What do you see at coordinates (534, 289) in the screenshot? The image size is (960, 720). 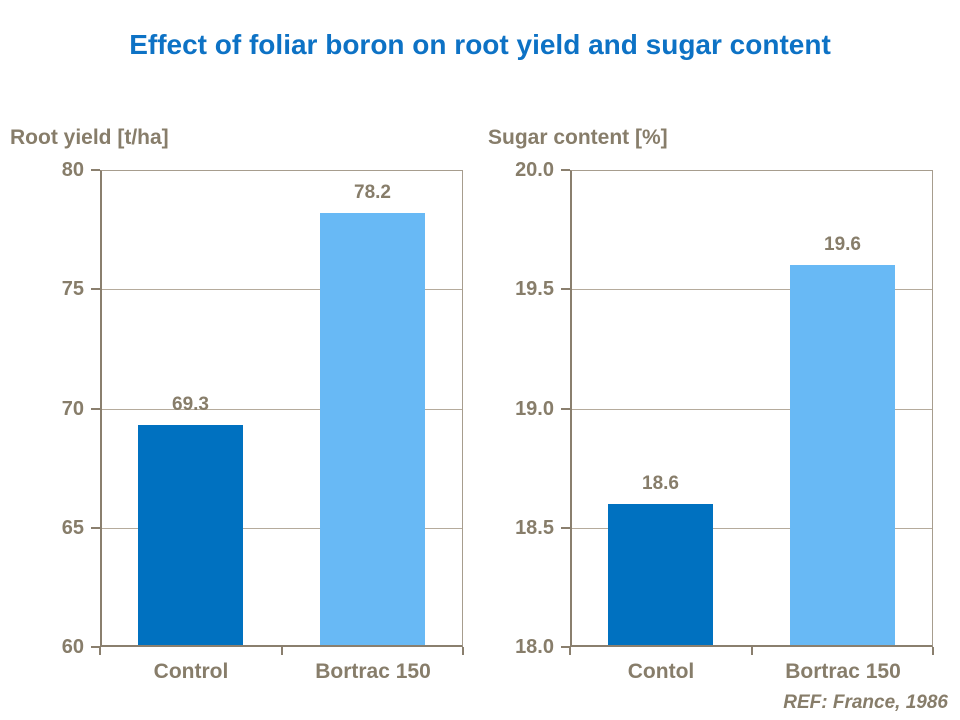 I see `y-tick-label: 19.5` at bounding box center [534, 289].